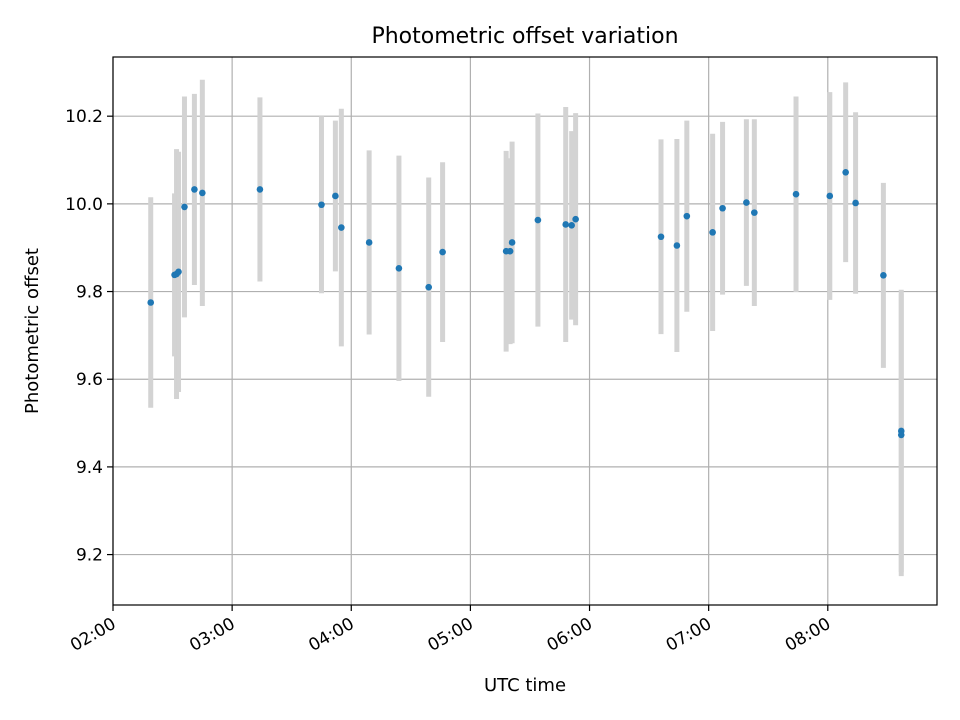 The height and width of the screenshot is (720, 960). Describe the element at coordinates (89, 380) in the screenshot. I see `y-tick-label: 9.6` at that location.